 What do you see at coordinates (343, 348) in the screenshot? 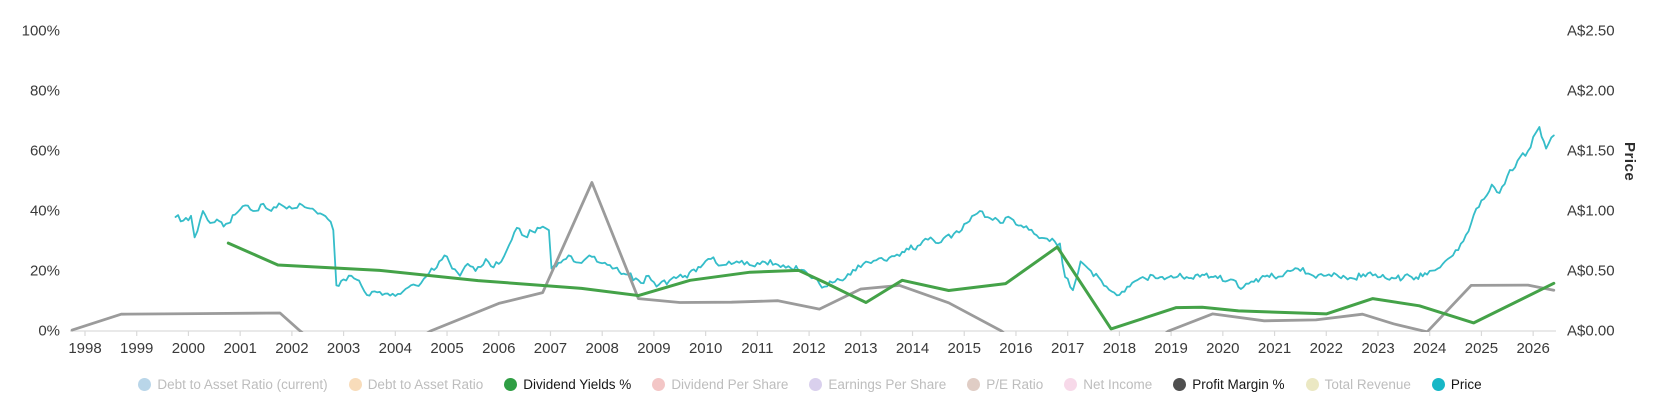
I see `x-axis-tick-label: 2003` at bounding box center [343, 348].